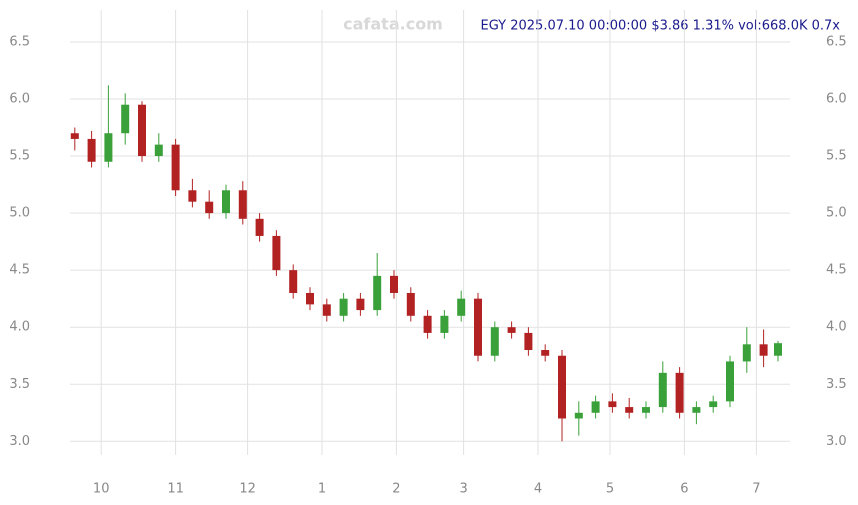 Image resolution: width=858 pixels, height=505 pixels. What do you see at coordinates (836, 384) in the screenshot?
I see `y-tick-label-right: 3.5` at bounding box center [836, 384].